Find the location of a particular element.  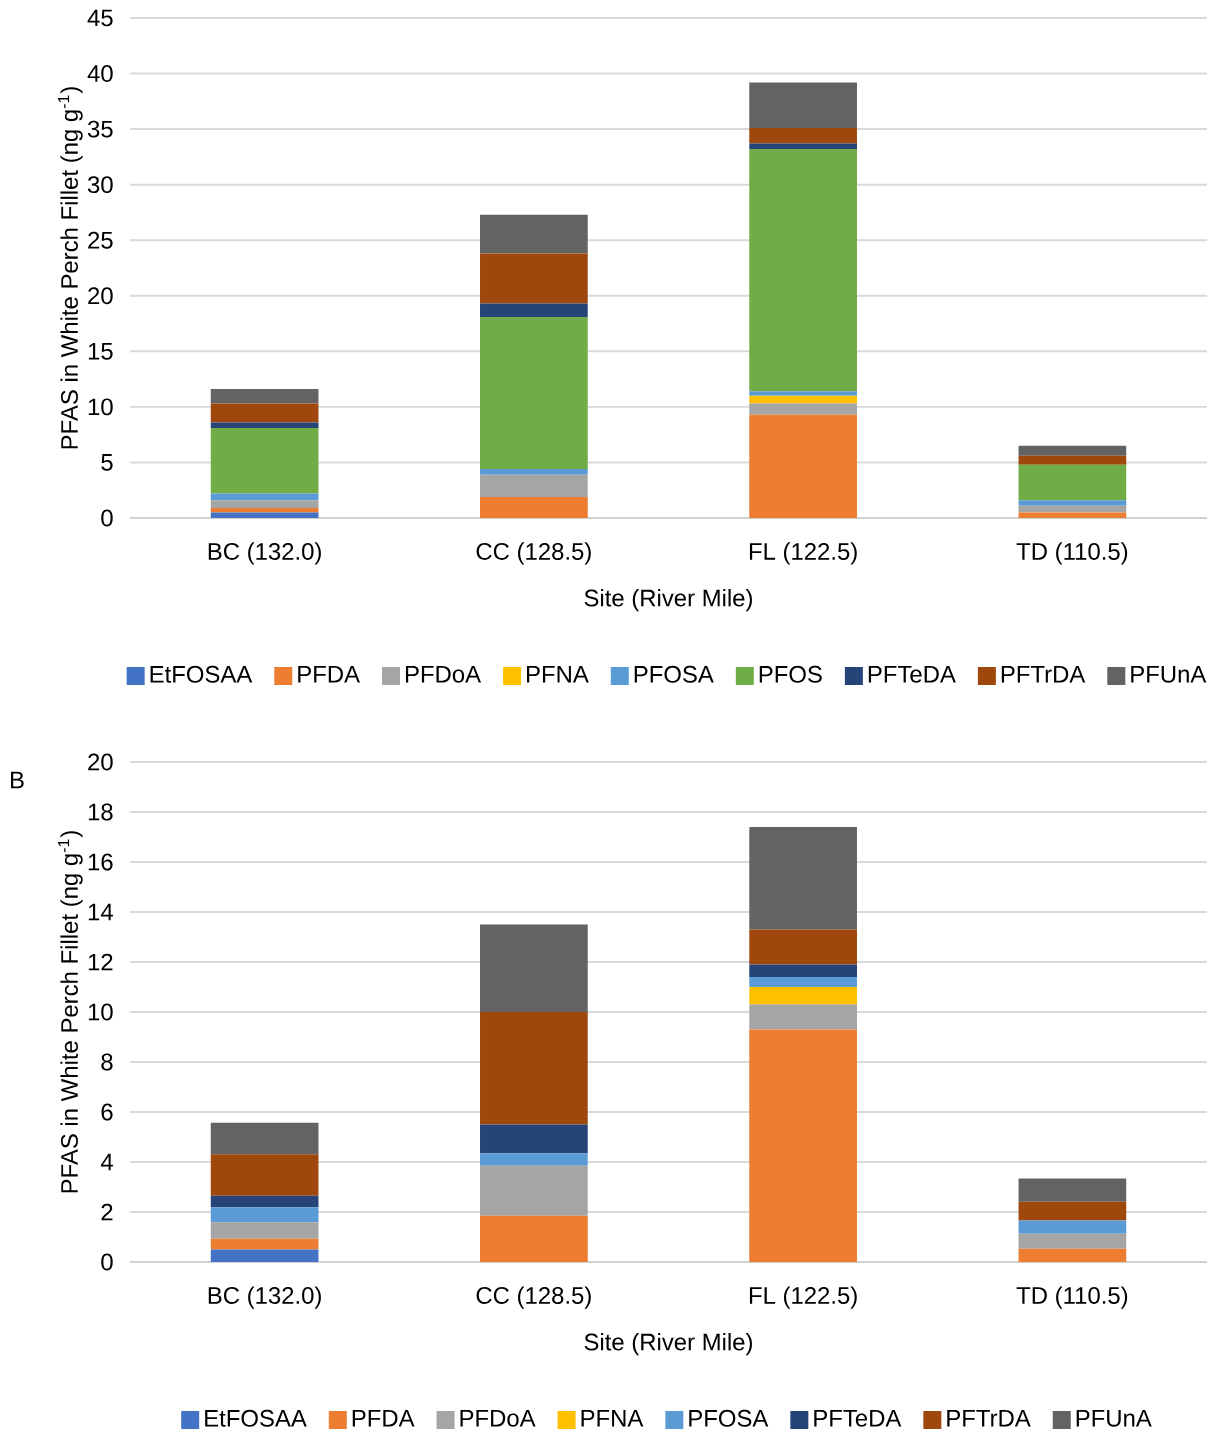

y-tick-label: 14 is located at coordinates (100, 912).